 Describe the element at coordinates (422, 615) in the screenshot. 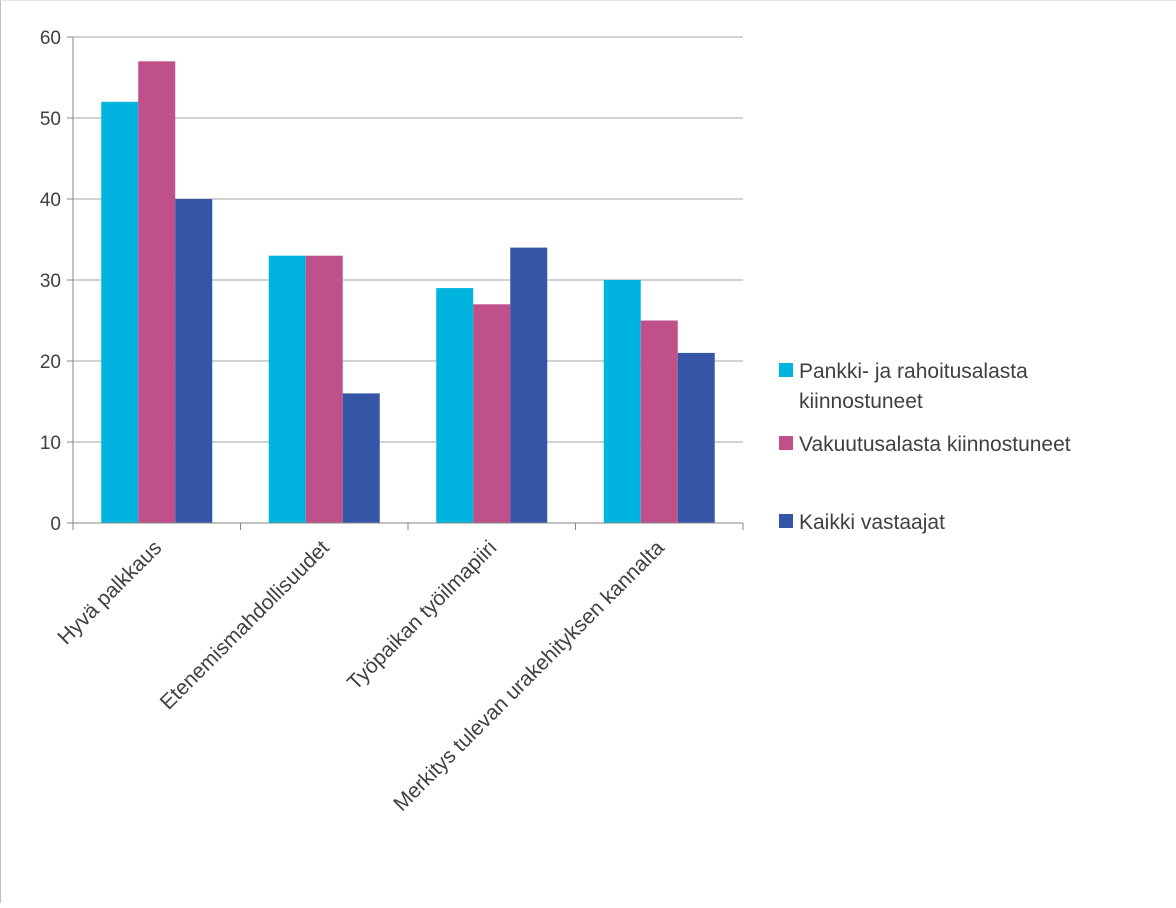

I see `x-category-label: Työpaikan työilmapiiri` at that location.